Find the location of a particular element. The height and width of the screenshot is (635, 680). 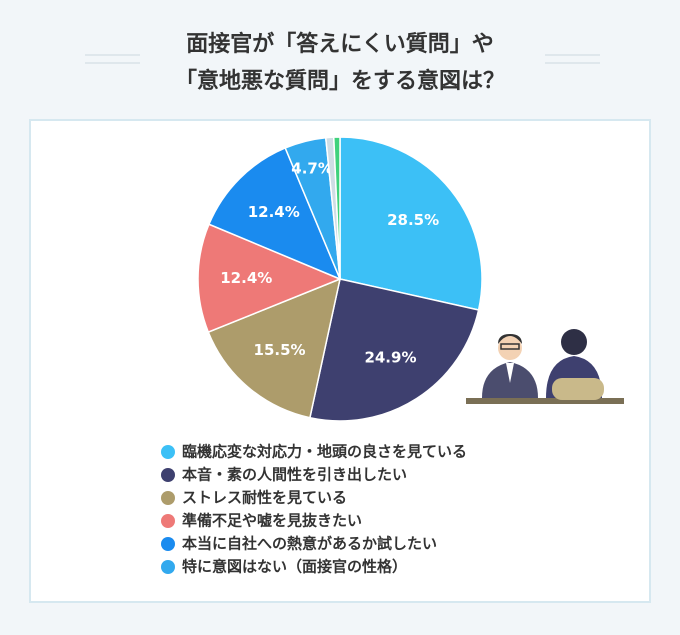

data-label: 15.5% is located at coordinates (280, 350).